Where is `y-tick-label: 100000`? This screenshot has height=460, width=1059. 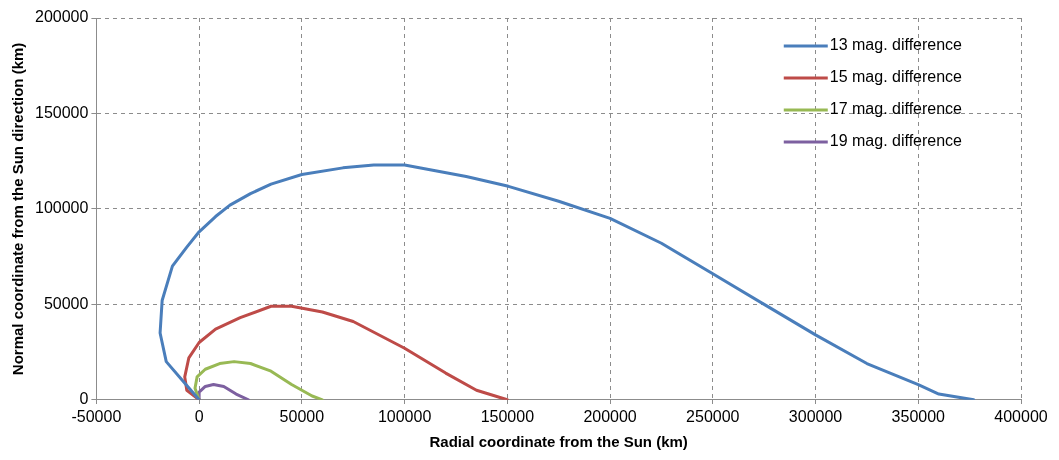
y-tick-label: 100000 is located at coordinates (62, 208).